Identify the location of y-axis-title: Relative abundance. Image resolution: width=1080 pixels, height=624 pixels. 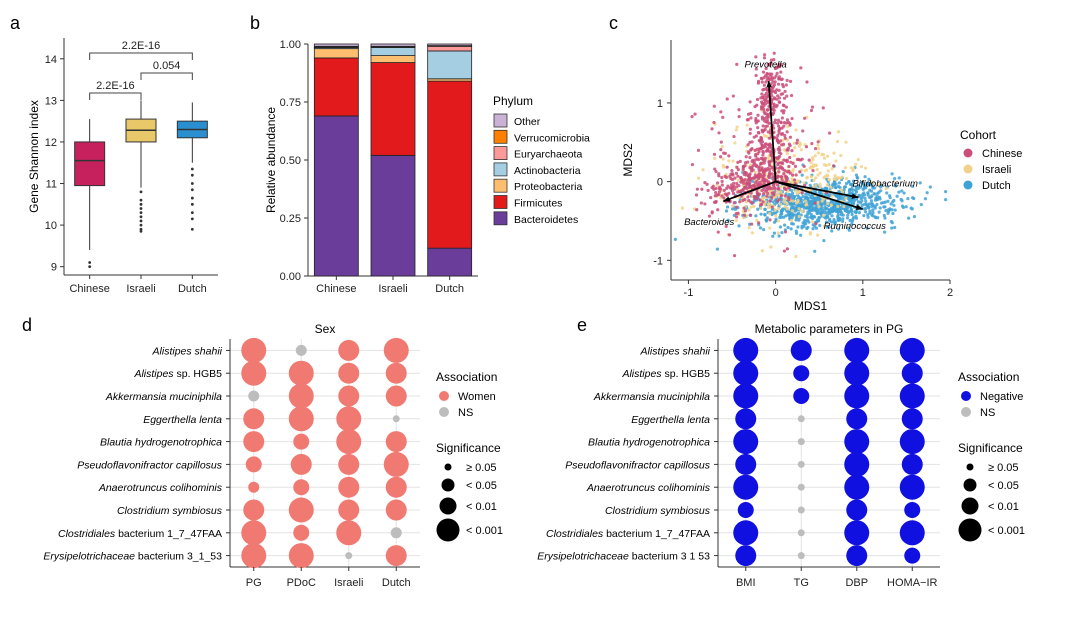
(271, 160).